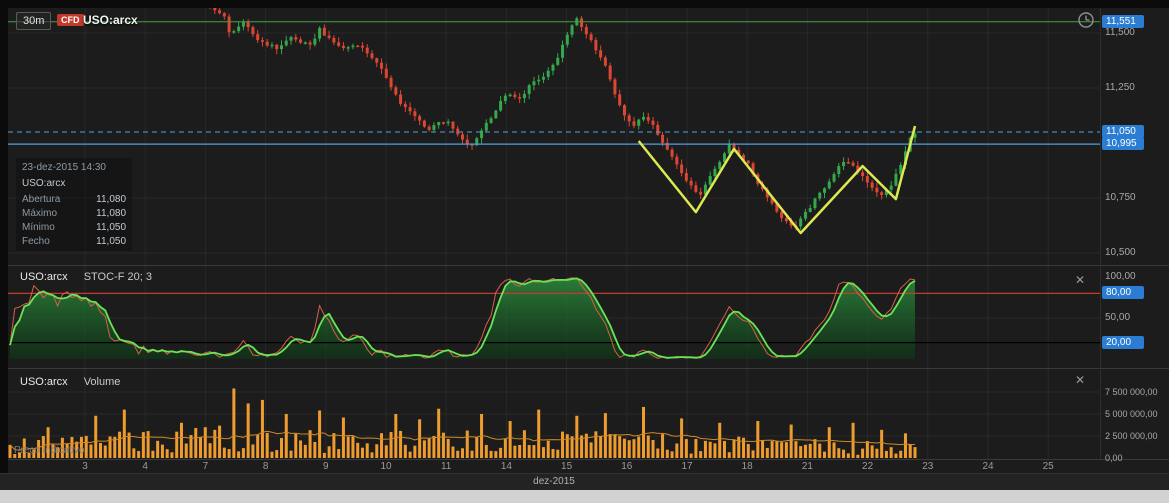  What do you see at coordinates (44, 382) in the screenshot?
I see `volume-symbol-label: USO:arcx` at bounding box center [44, 382].